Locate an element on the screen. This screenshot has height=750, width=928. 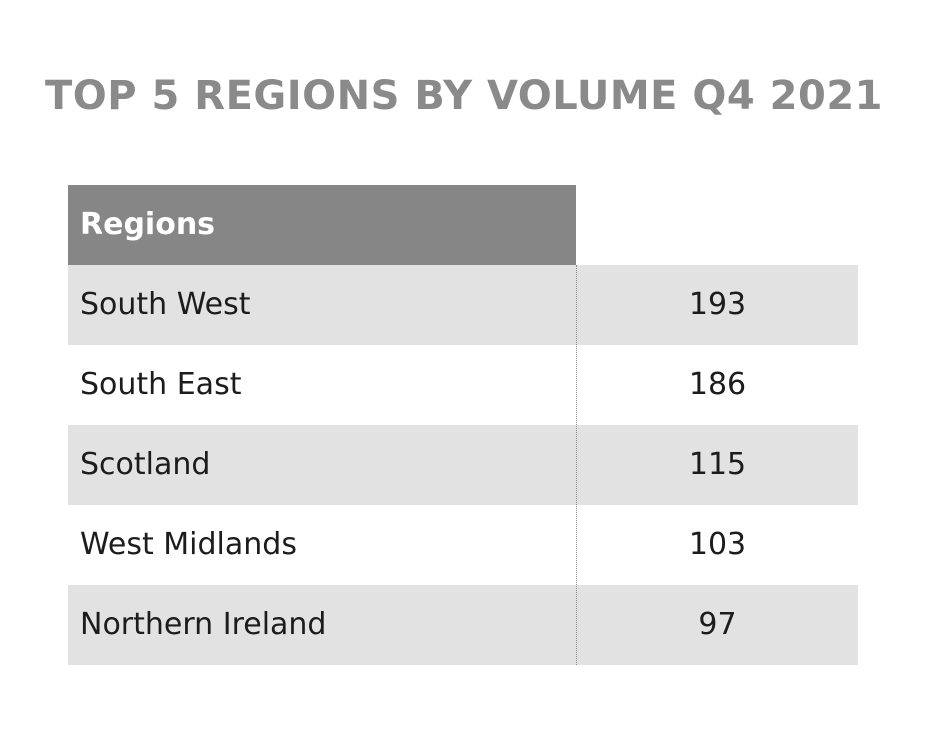
region-cell: Scotland is located at coordinates (145, 464).